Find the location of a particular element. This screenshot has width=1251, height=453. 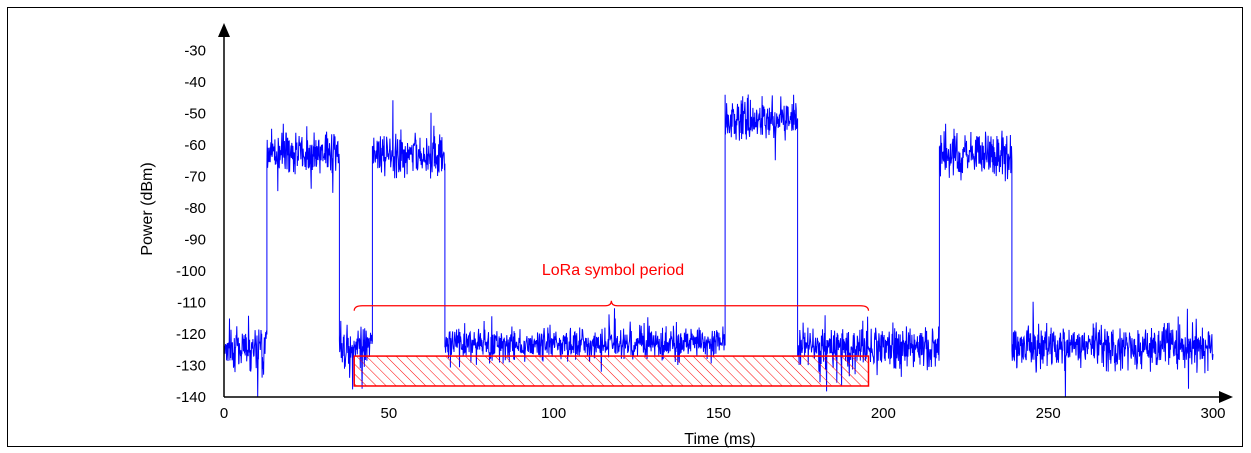

symbol-period-box is located at coordinates (611, 371).